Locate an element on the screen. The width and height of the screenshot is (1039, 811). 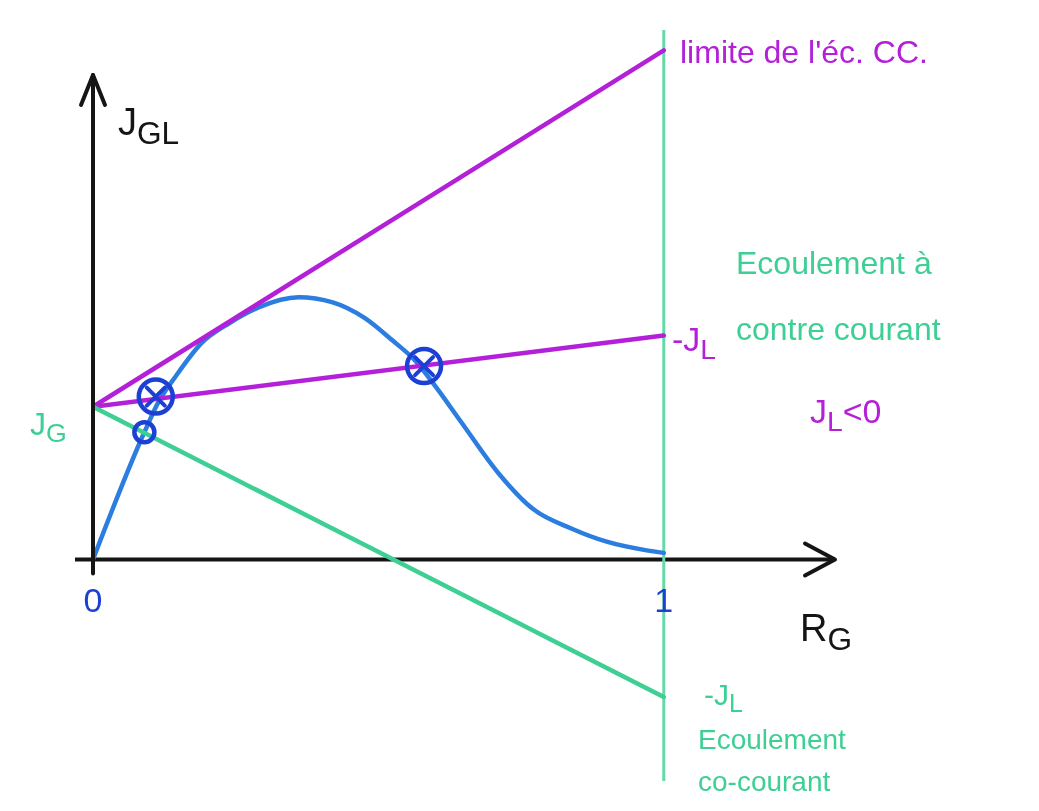
annotation: limite de l'éc. CC. is located at coordinates (804, 52).